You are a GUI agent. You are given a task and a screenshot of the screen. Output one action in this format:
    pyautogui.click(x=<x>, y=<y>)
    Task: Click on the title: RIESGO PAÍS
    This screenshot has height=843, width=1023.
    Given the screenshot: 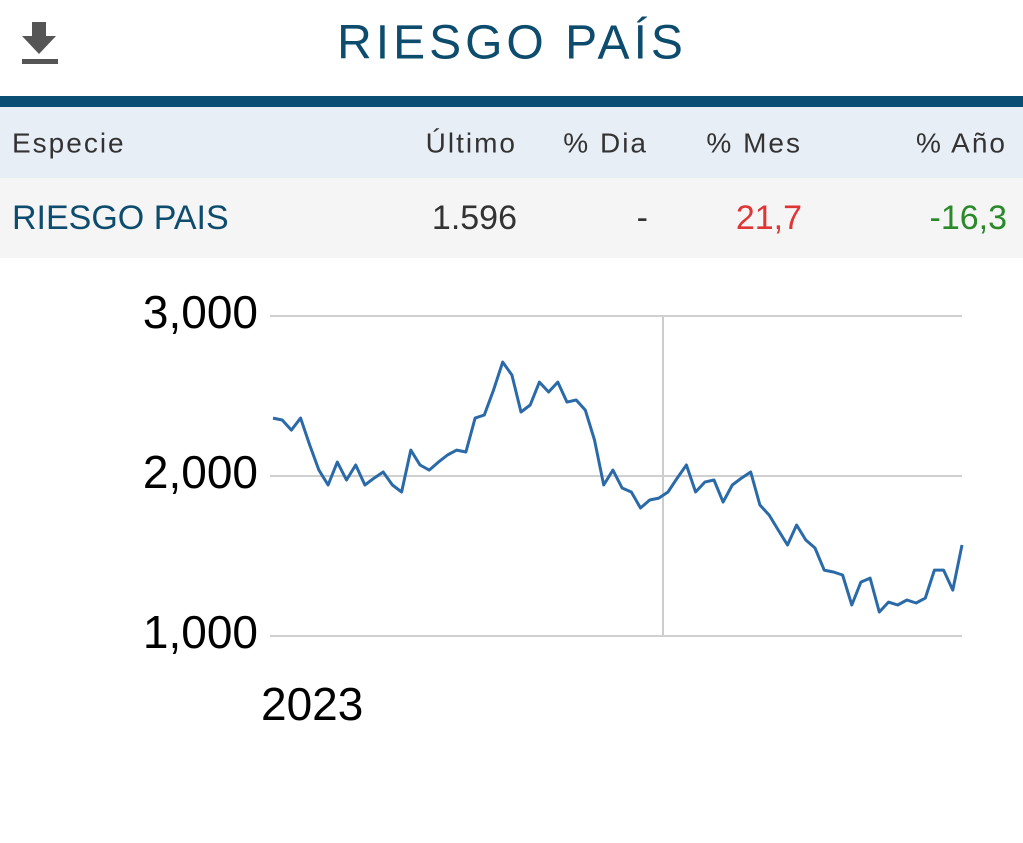 What is the action you would take?
    pyautogui.click(x=512, y=43)
    